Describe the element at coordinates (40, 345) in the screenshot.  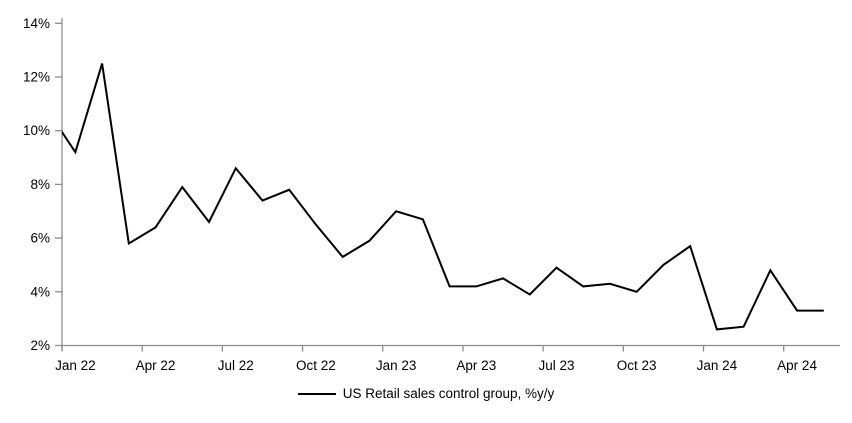
I see `y-tick-label: 2%` at that location.